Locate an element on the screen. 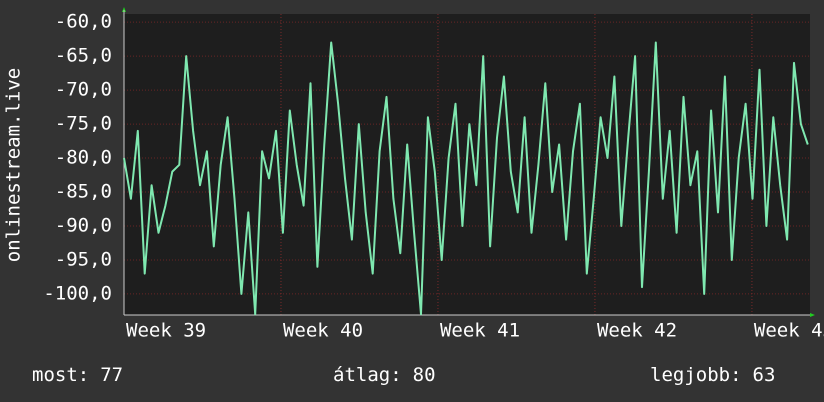 This screenshot has width=824, height=402. stat-value: 77 is located at coordinates (111, 375).